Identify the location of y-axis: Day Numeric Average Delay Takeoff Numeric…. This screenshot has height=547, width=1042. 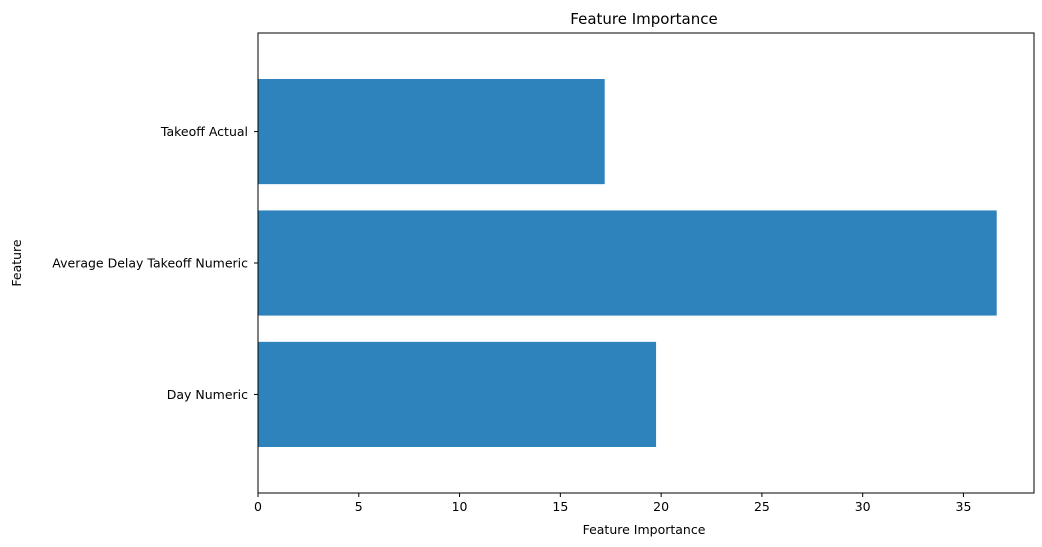
(155, 263).